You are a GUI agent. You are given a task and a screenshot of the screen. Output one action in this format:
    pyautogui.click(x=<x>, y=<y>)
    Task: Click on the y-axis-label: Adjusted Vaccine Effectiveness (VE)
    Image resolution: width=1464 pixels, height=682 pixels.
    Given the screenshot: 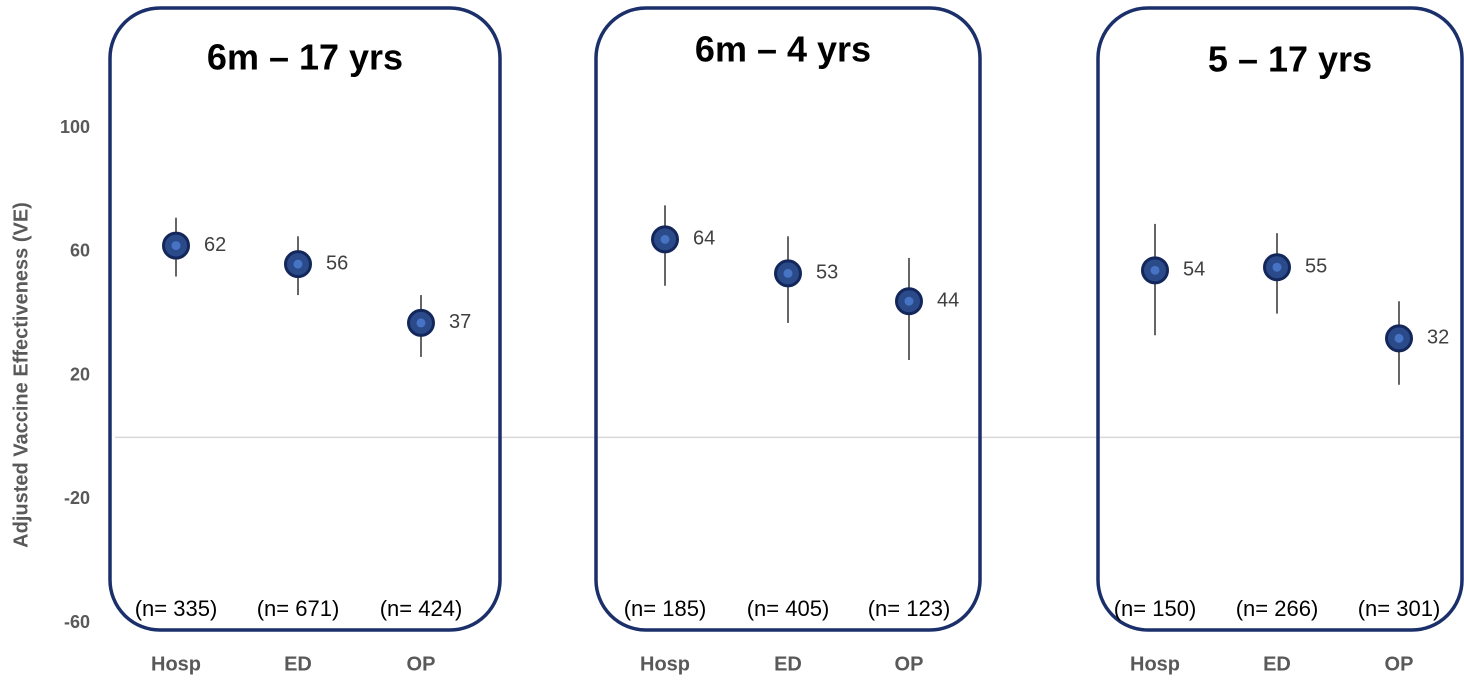 What is the action you would take?
    pyautogui.click(x=21, y=375)
    